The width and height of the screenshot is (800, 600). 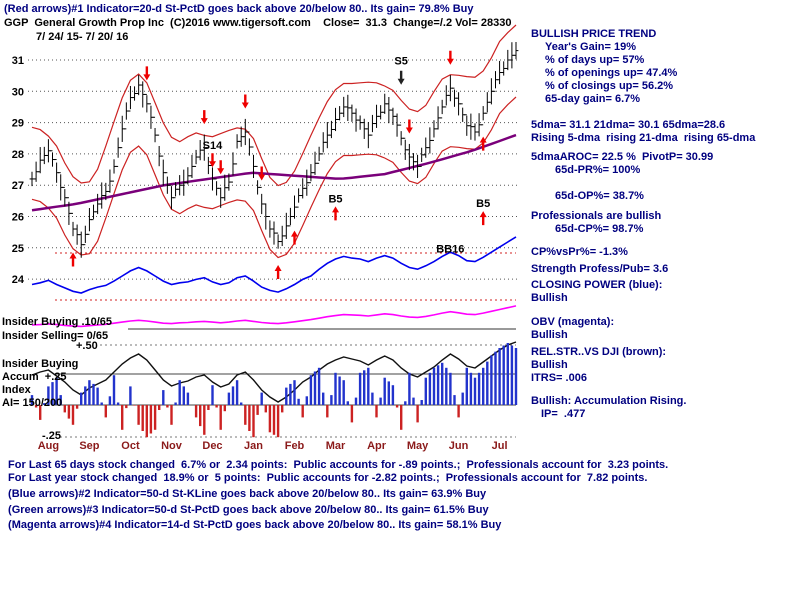 What do you see at coordinates (34, 377) in the screenshot?
I see `accum-label: Accum +.25` at bounding box center [34, 377].